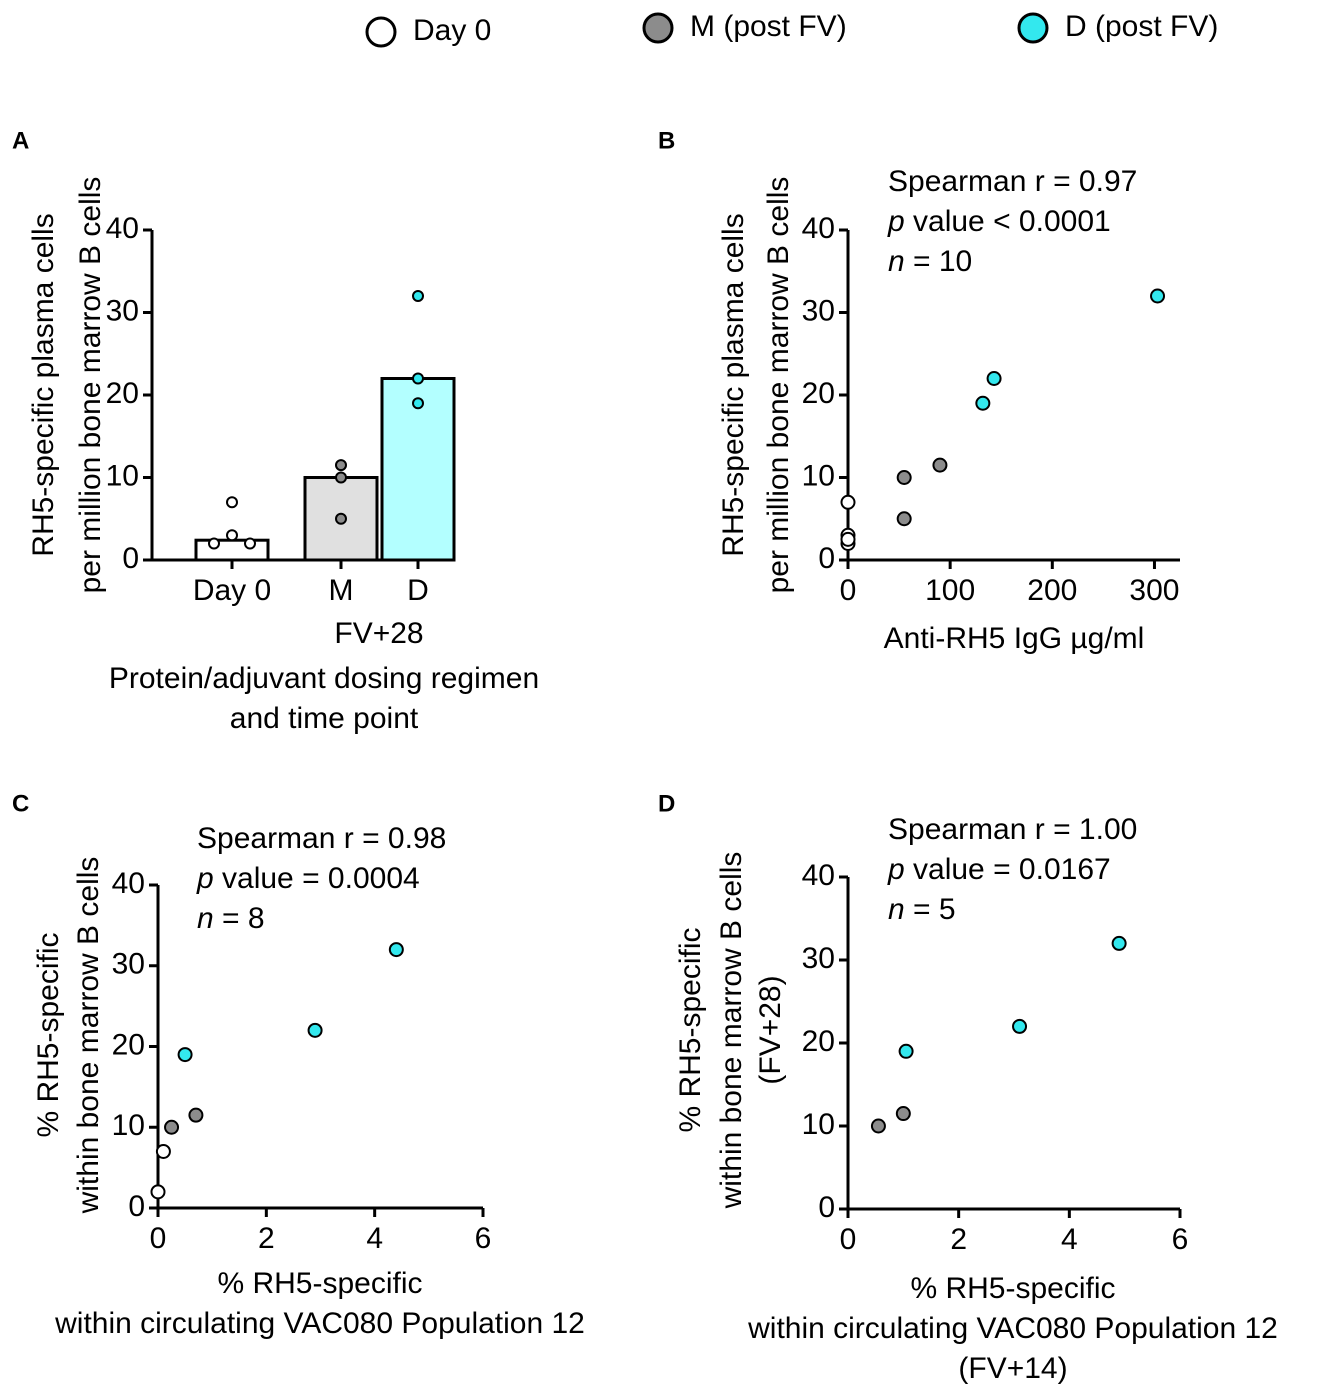  Describe the element at coordinates (768, 26) in the screenshot. I see `legend-label: M (post FV)` at that location.